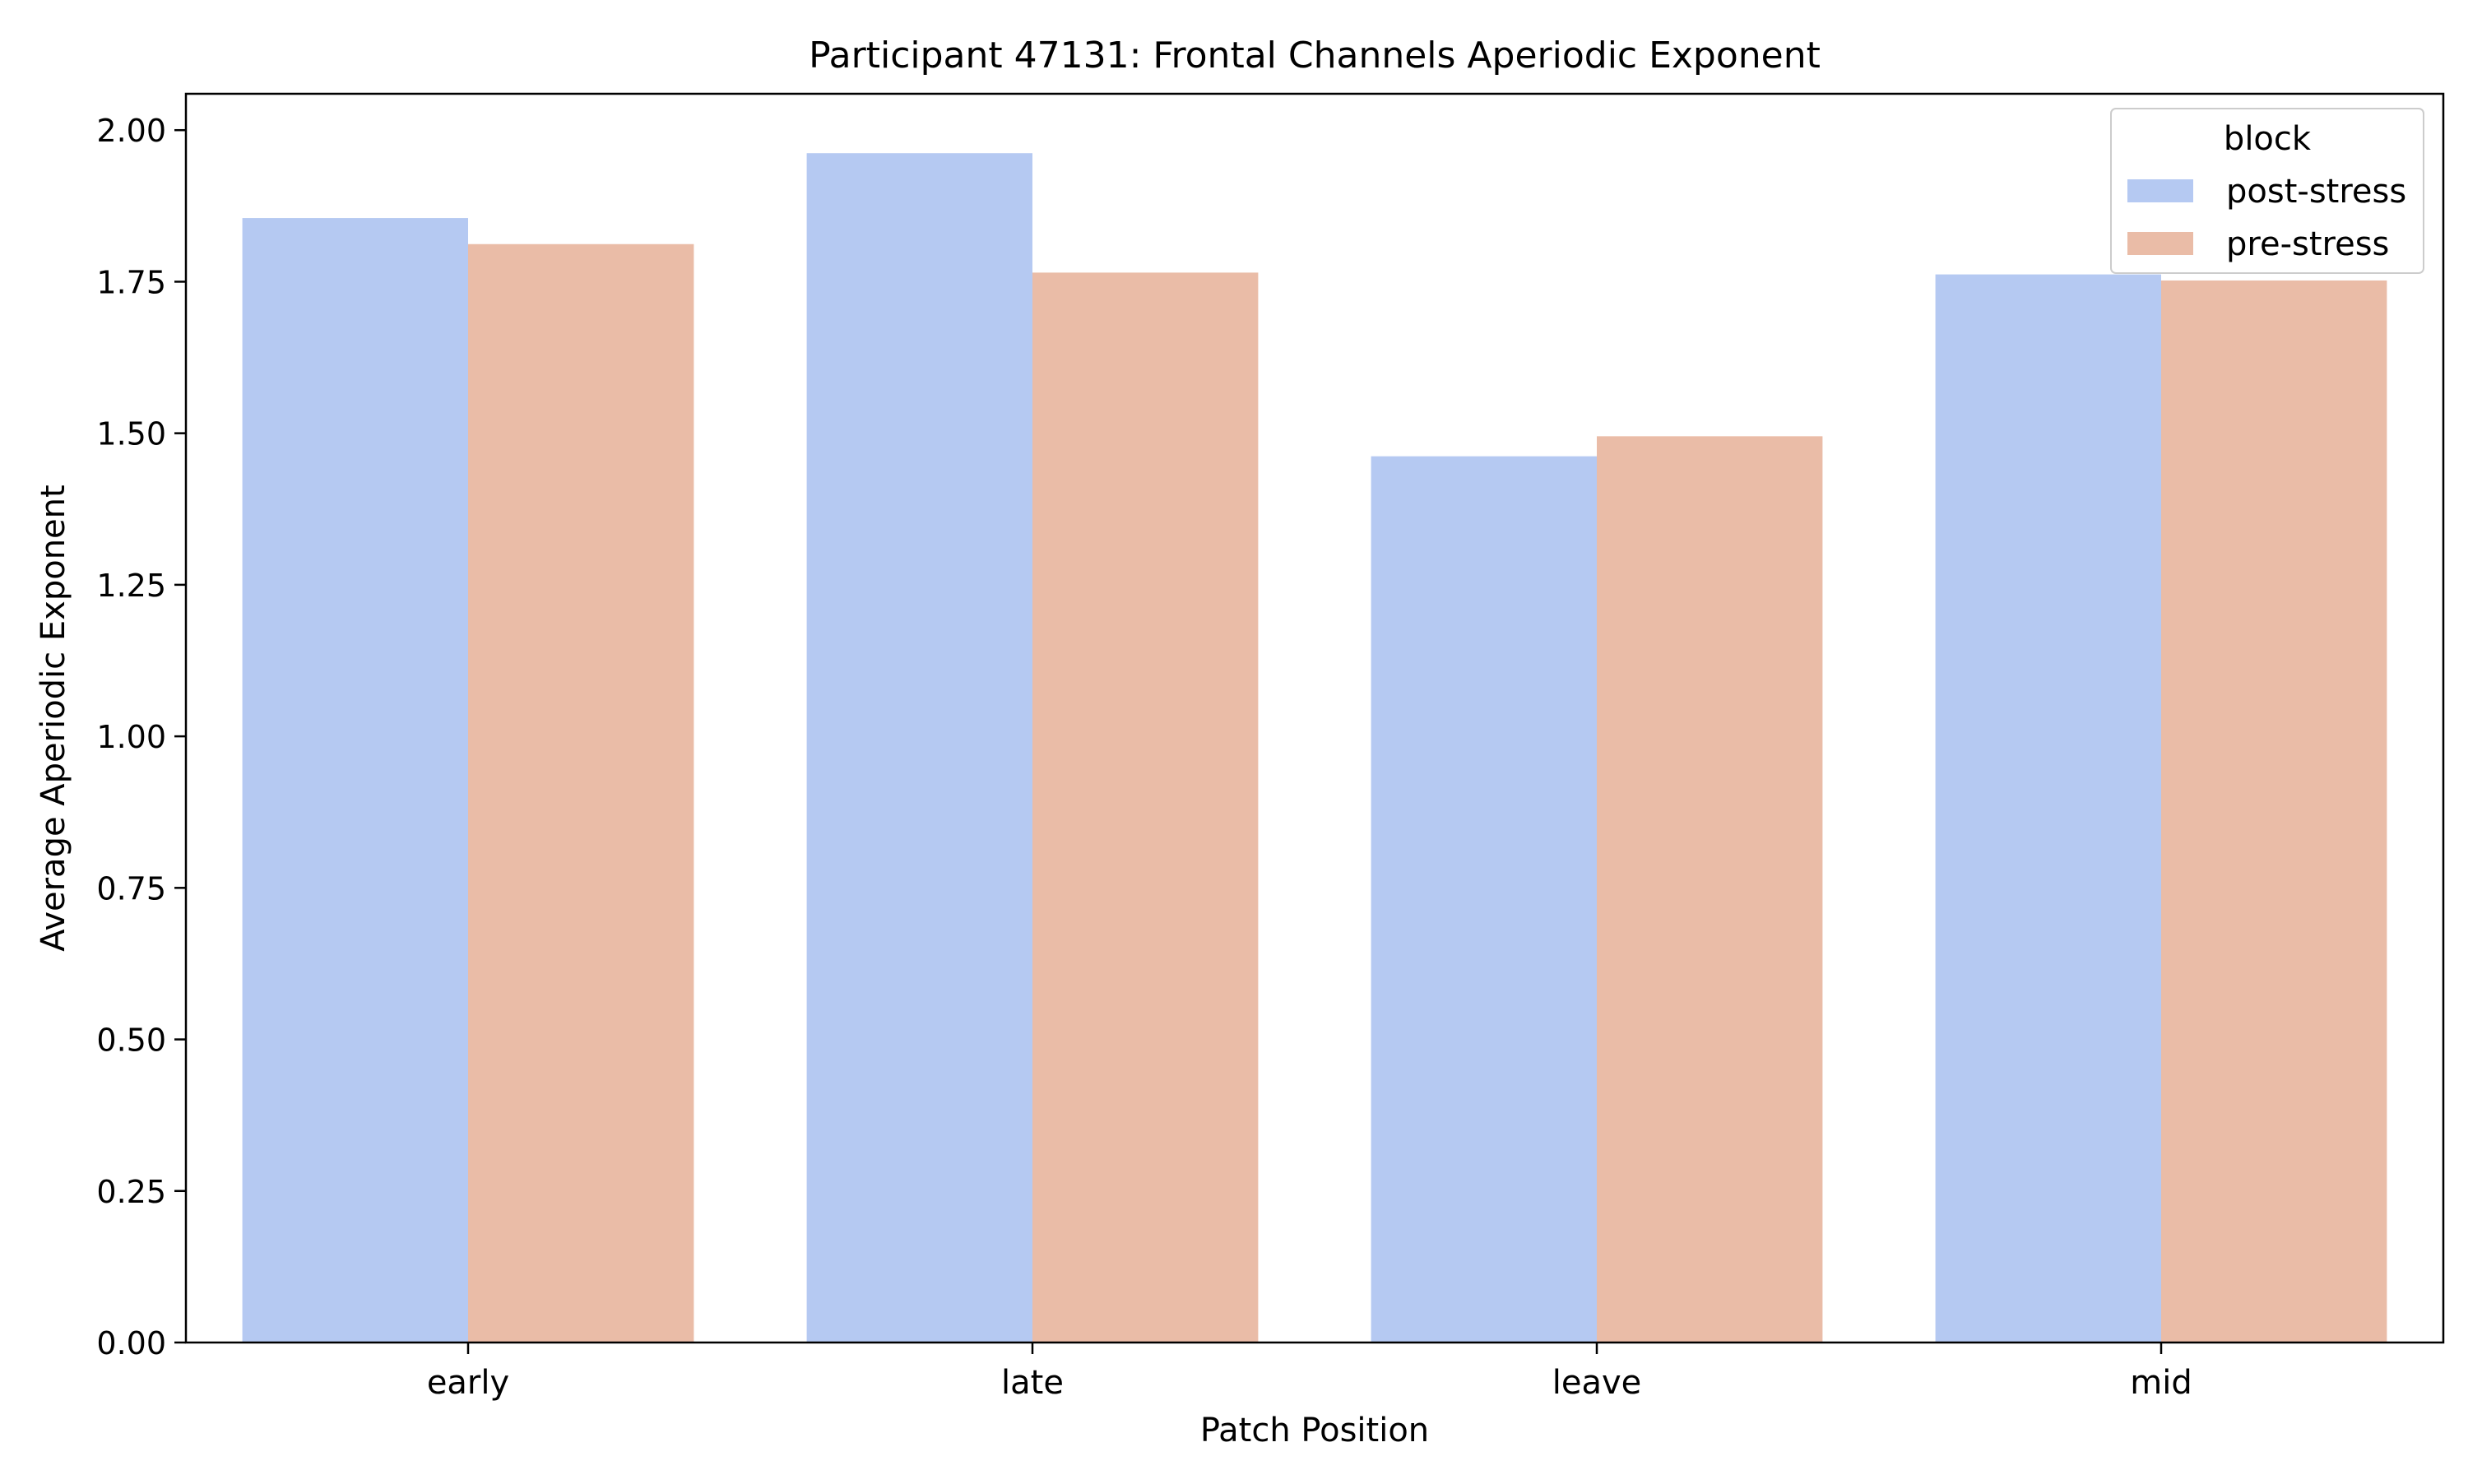  What do you see at coordinates (581, 793) in the screenshot?
I see `bar-pre-stress-early` at bounding box center [581, 793].